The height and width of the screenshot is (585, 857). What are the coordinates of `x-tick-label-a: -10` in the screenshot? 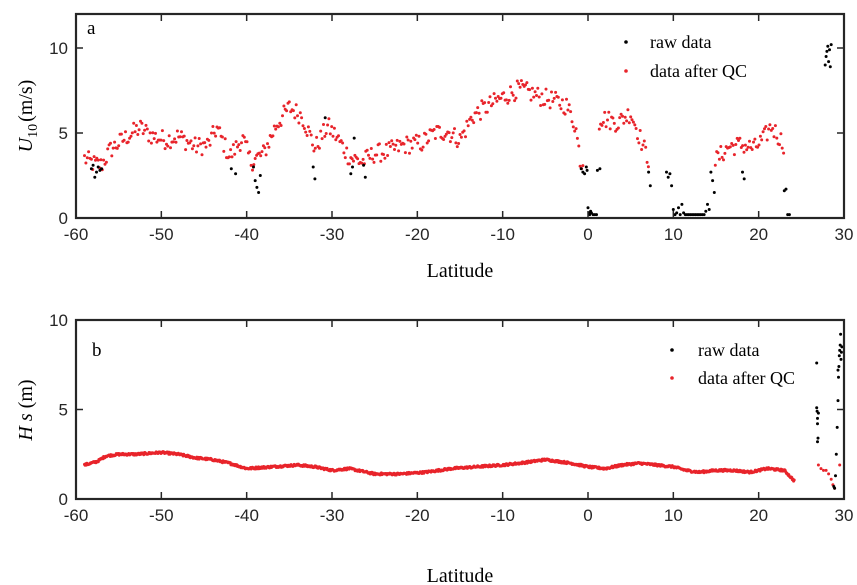 It's located at (502, 234).